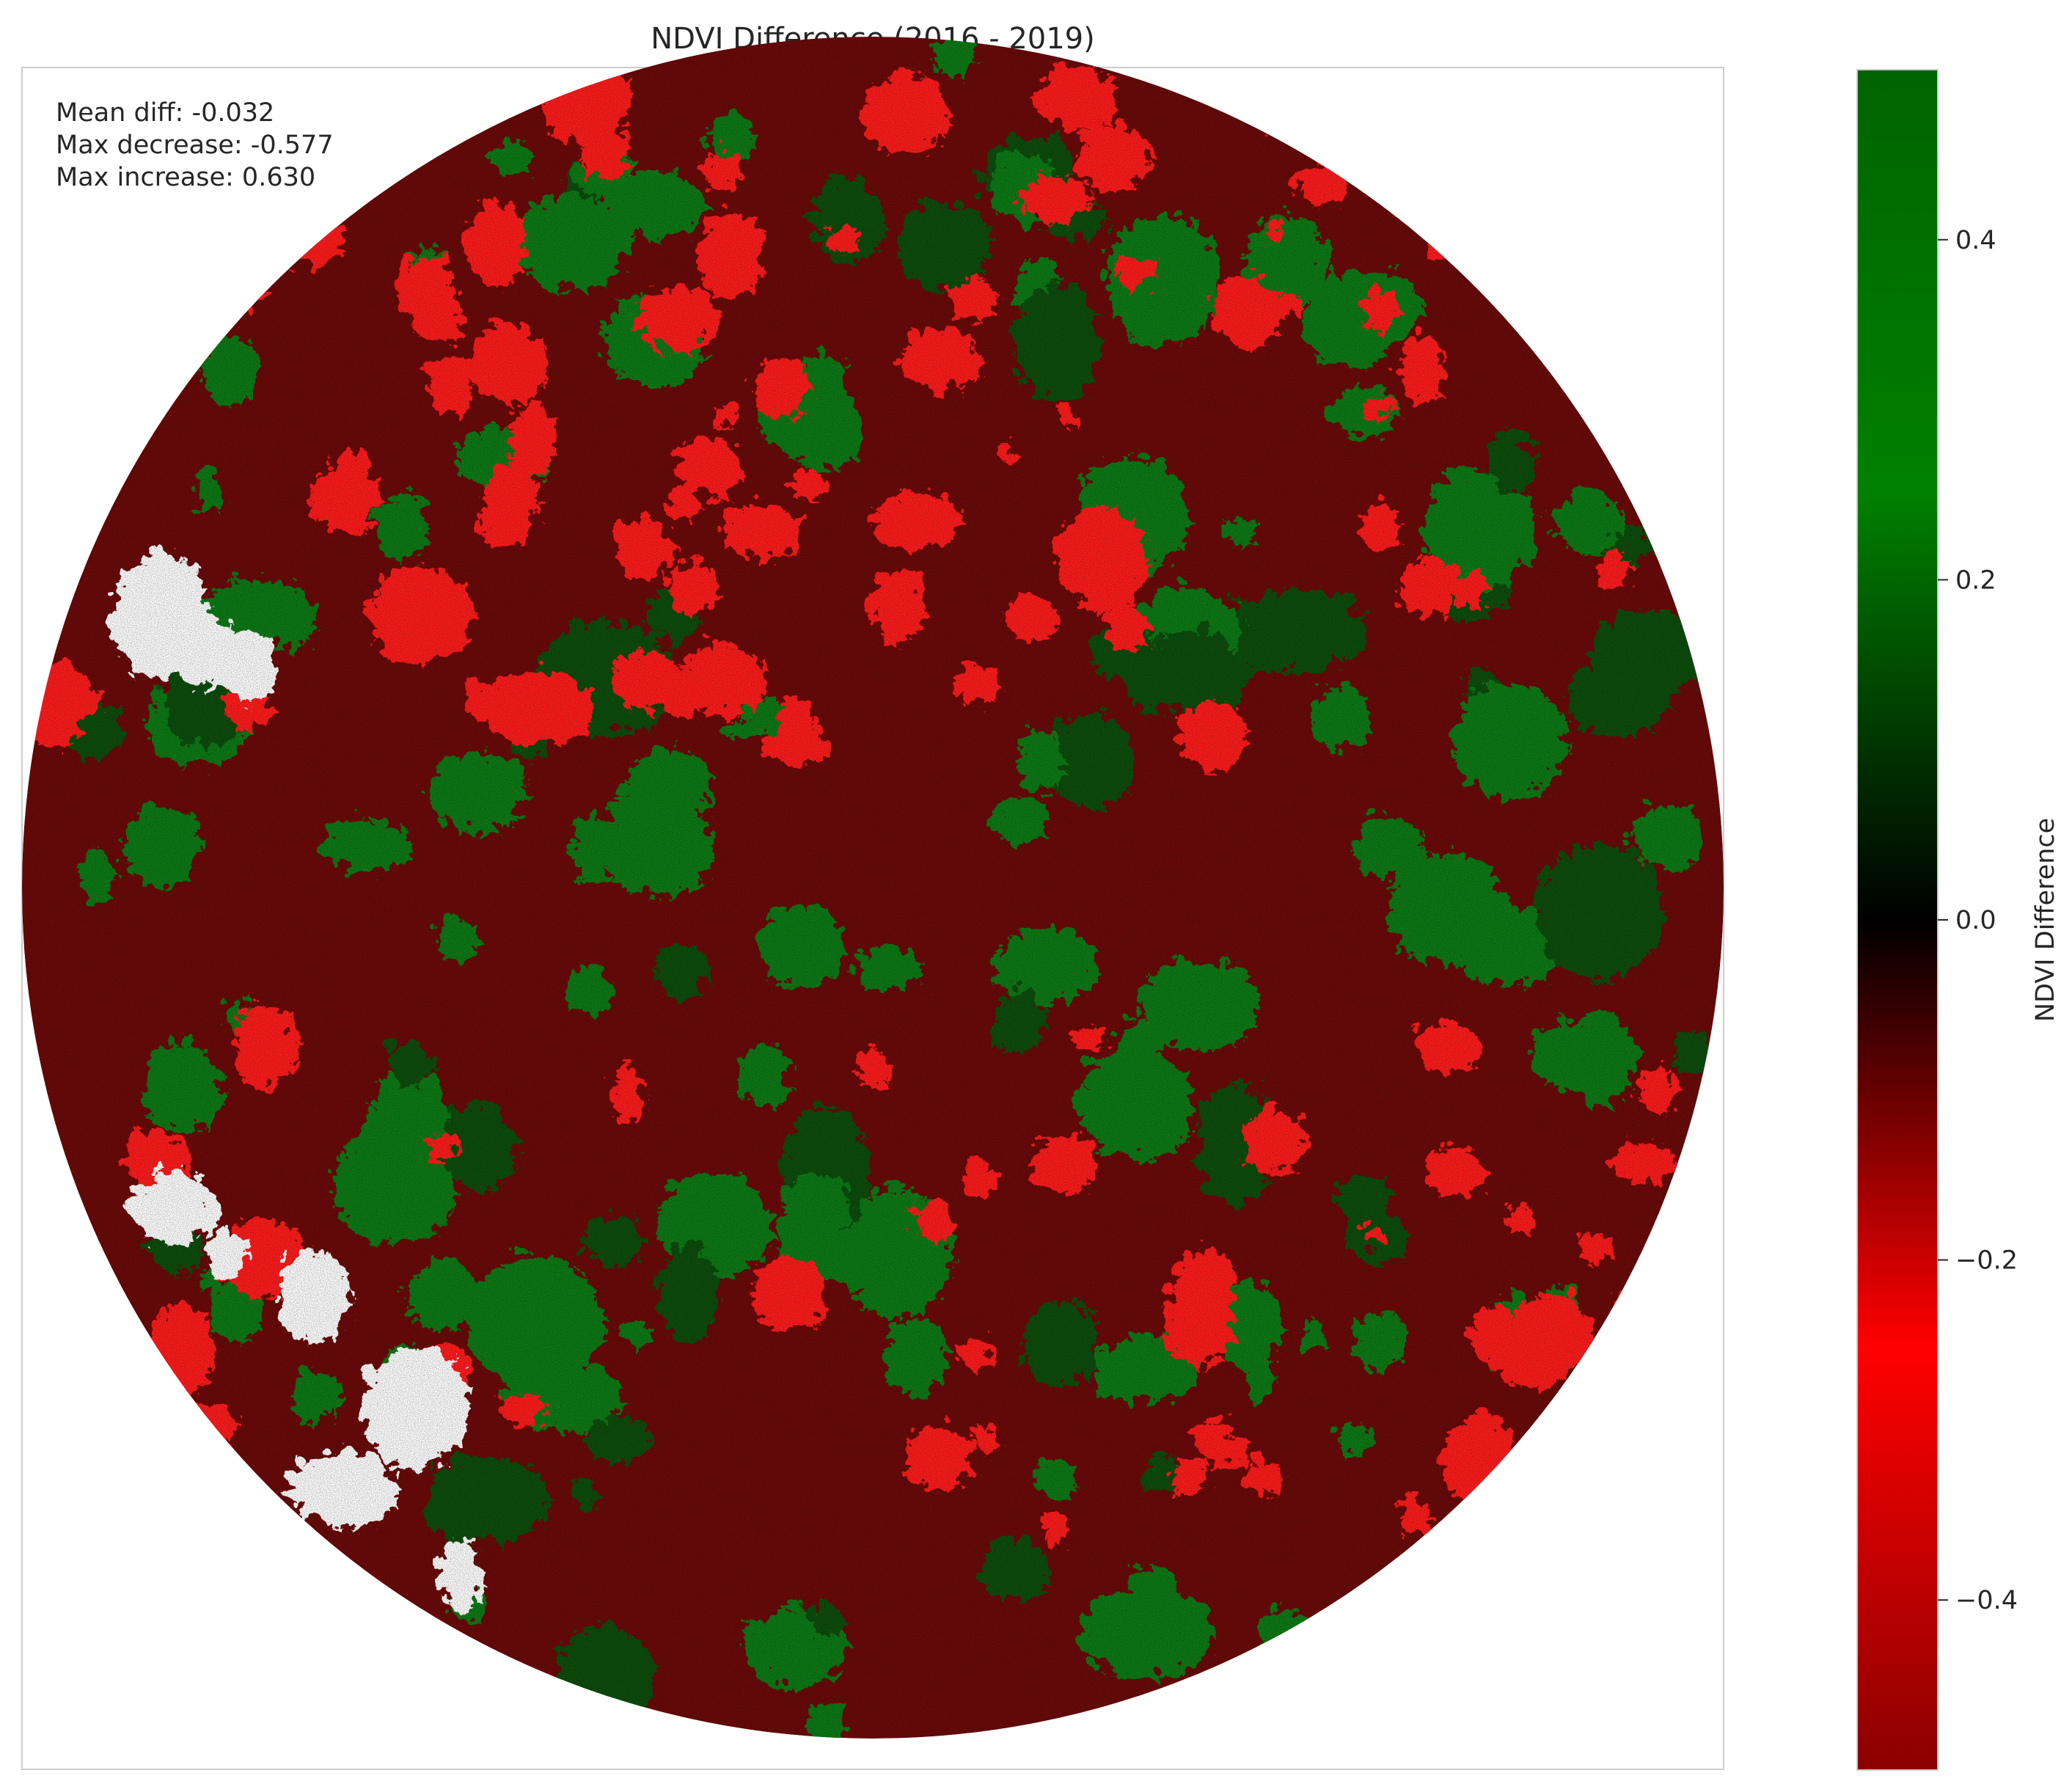 This screenshot has width=2072, height=1784. What do you see at coordinates (1986, 1600) in the screenshot?
I see `colorbar-tick-label: −0.4` at bounding box center [1986, 1600].